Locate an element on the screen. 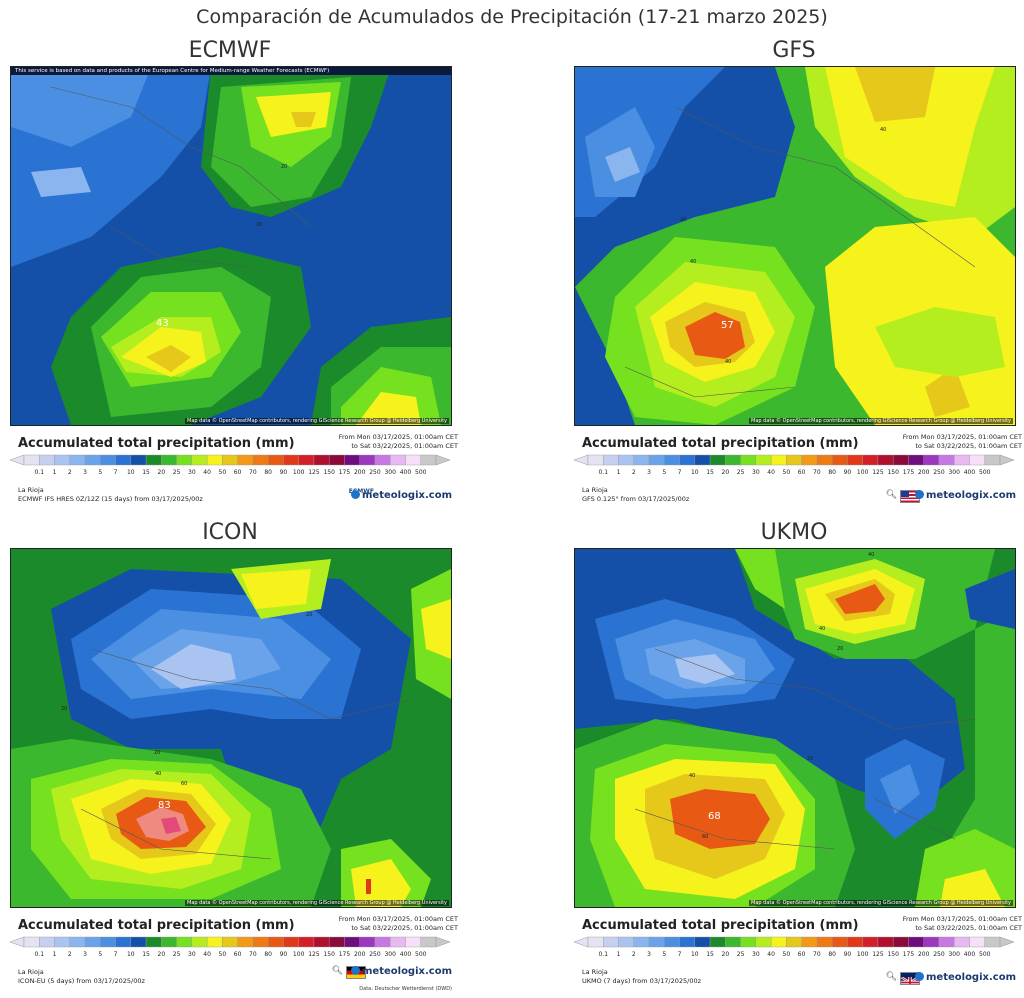 The width and height of the screenshot is (1024, 998). scale-tick-label: 3 is located at coordinates (85, 954).